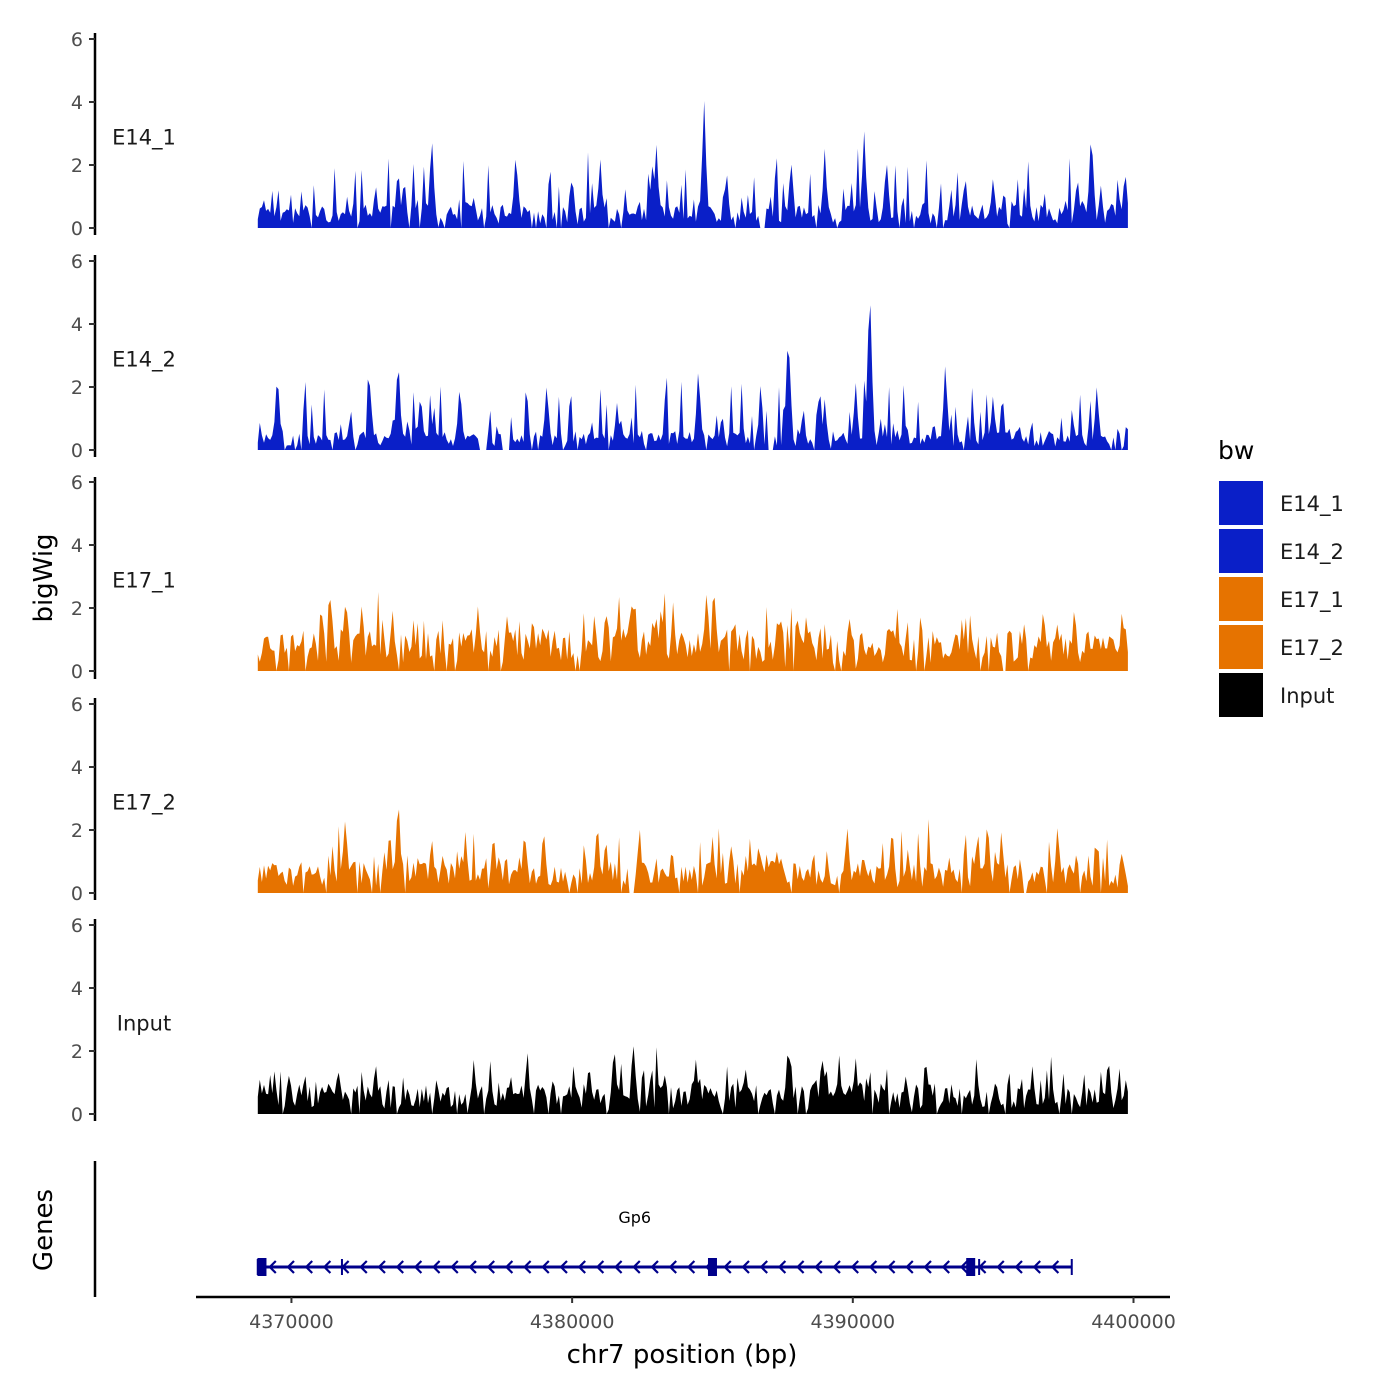 This screenshot has width=1400, height=1400. I want to click on x-axis: 4370000 4380000 4390000 4400000, so click(686, 1314).